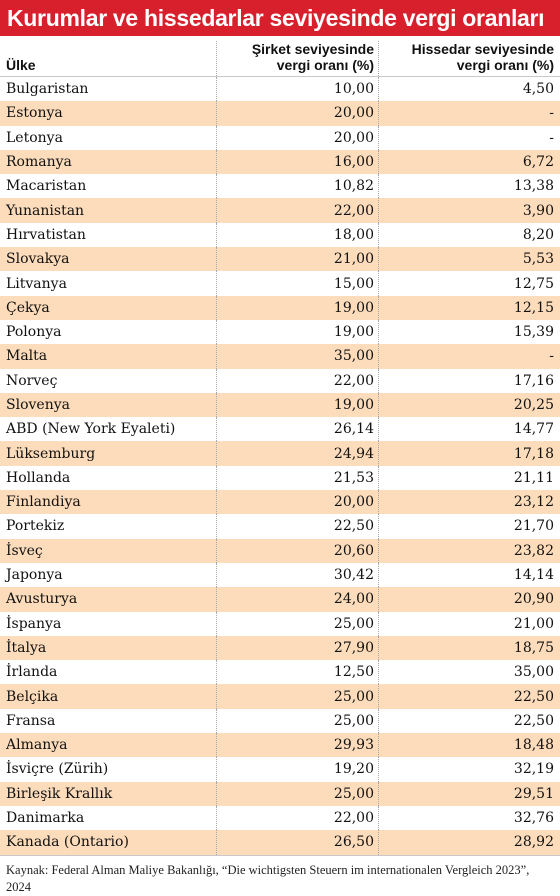 This screenshot has height=896, width=560. Describe the element at coordinates (297, 550) in the screenshot. I see `company-rate-cell: 20,60` at that location.